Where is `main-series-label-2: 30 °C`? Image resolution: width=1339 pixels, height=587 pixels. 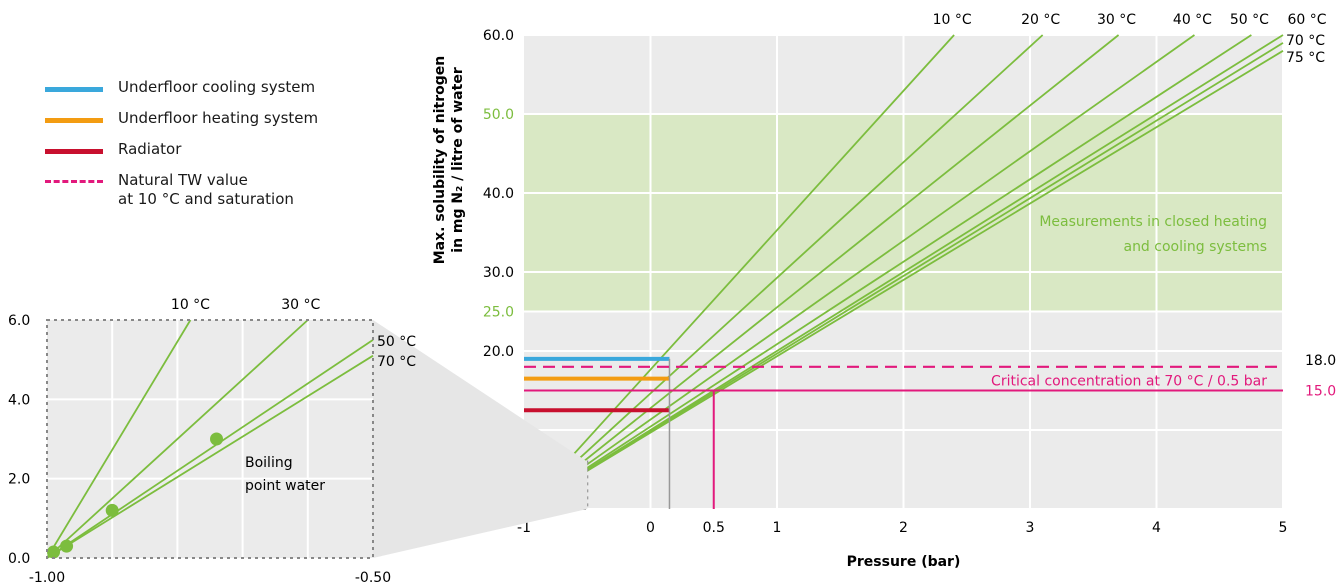
main-series-label-2: 30 °C is located at coordinates (1116, 20).